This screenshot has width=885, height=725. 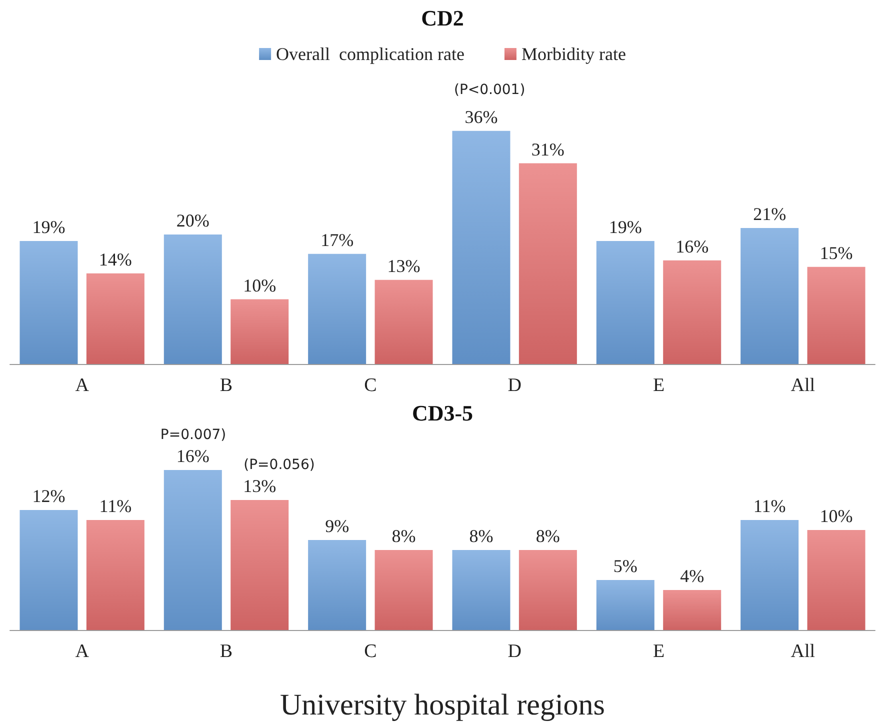 What do you see at coordinates (370, 54) in the screenshot?
I see `legend-label: Overall complication rate` at bounding box center [370, 54].